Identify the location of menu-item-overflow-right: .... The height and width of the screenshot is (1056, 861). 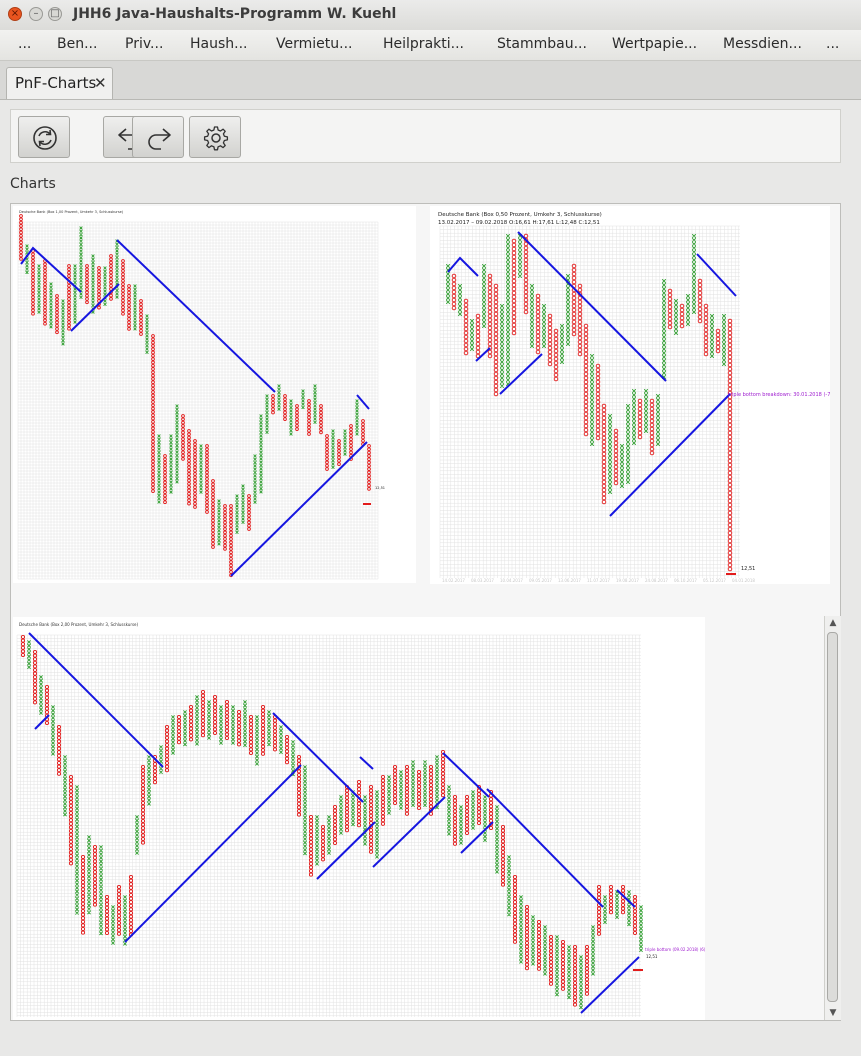
(833, 44).